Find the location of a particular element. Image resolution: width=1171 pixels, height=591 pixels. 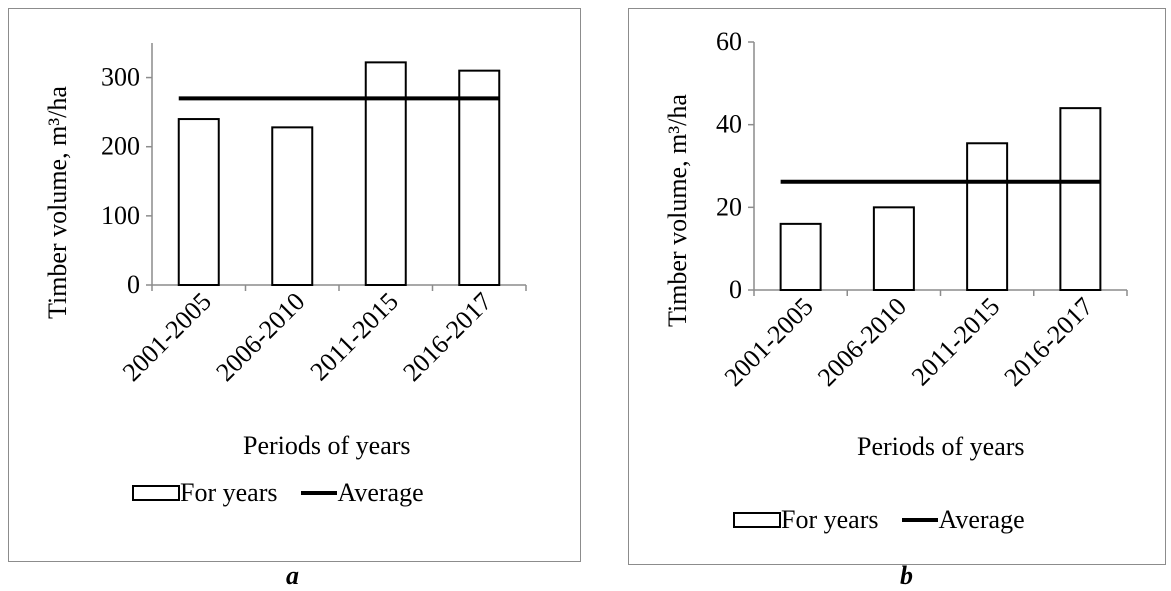

y-tick-label: 300 is located at coordinates (120, 77).